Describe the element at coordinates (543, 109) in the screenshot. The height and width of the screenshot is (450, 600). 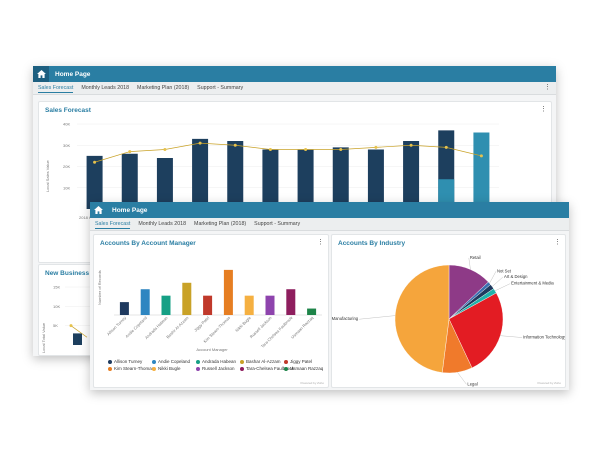
I see `sales-forecast-more-icon: ⋮` at that location.